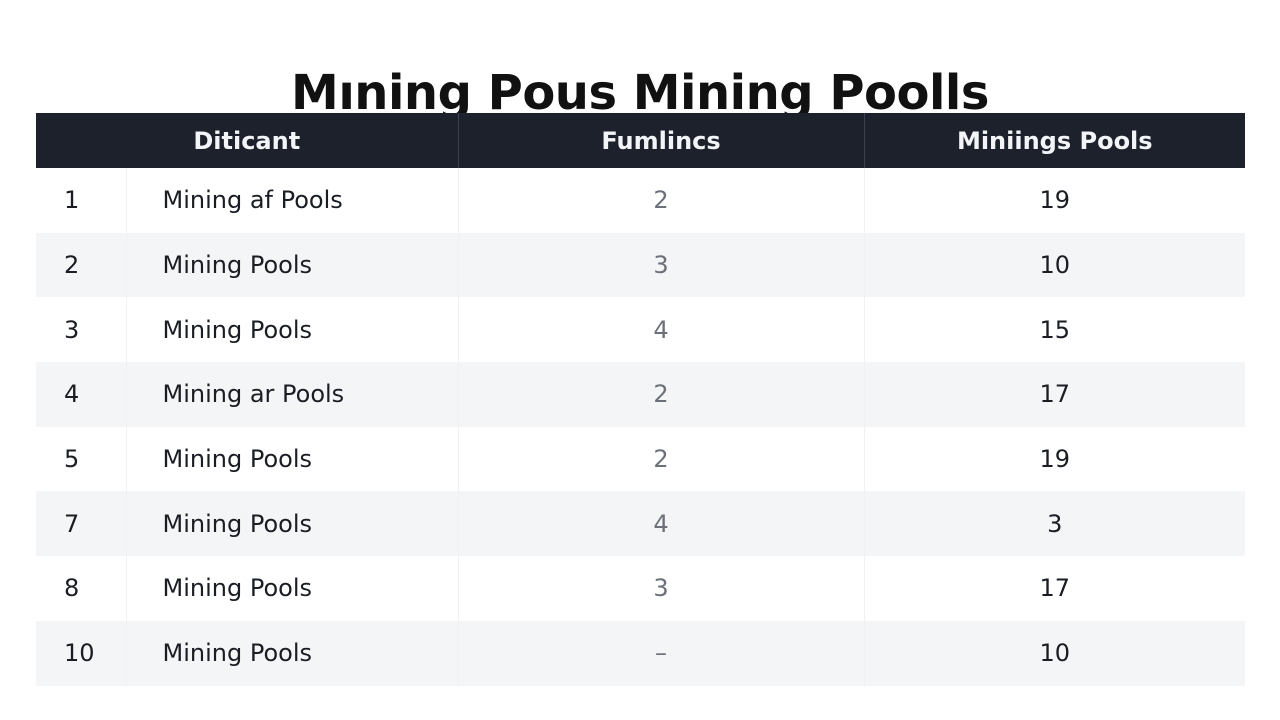  Describe the element at coordinates (81, 265) in the screenshot. I see `row-index-cell: 2` at that location.